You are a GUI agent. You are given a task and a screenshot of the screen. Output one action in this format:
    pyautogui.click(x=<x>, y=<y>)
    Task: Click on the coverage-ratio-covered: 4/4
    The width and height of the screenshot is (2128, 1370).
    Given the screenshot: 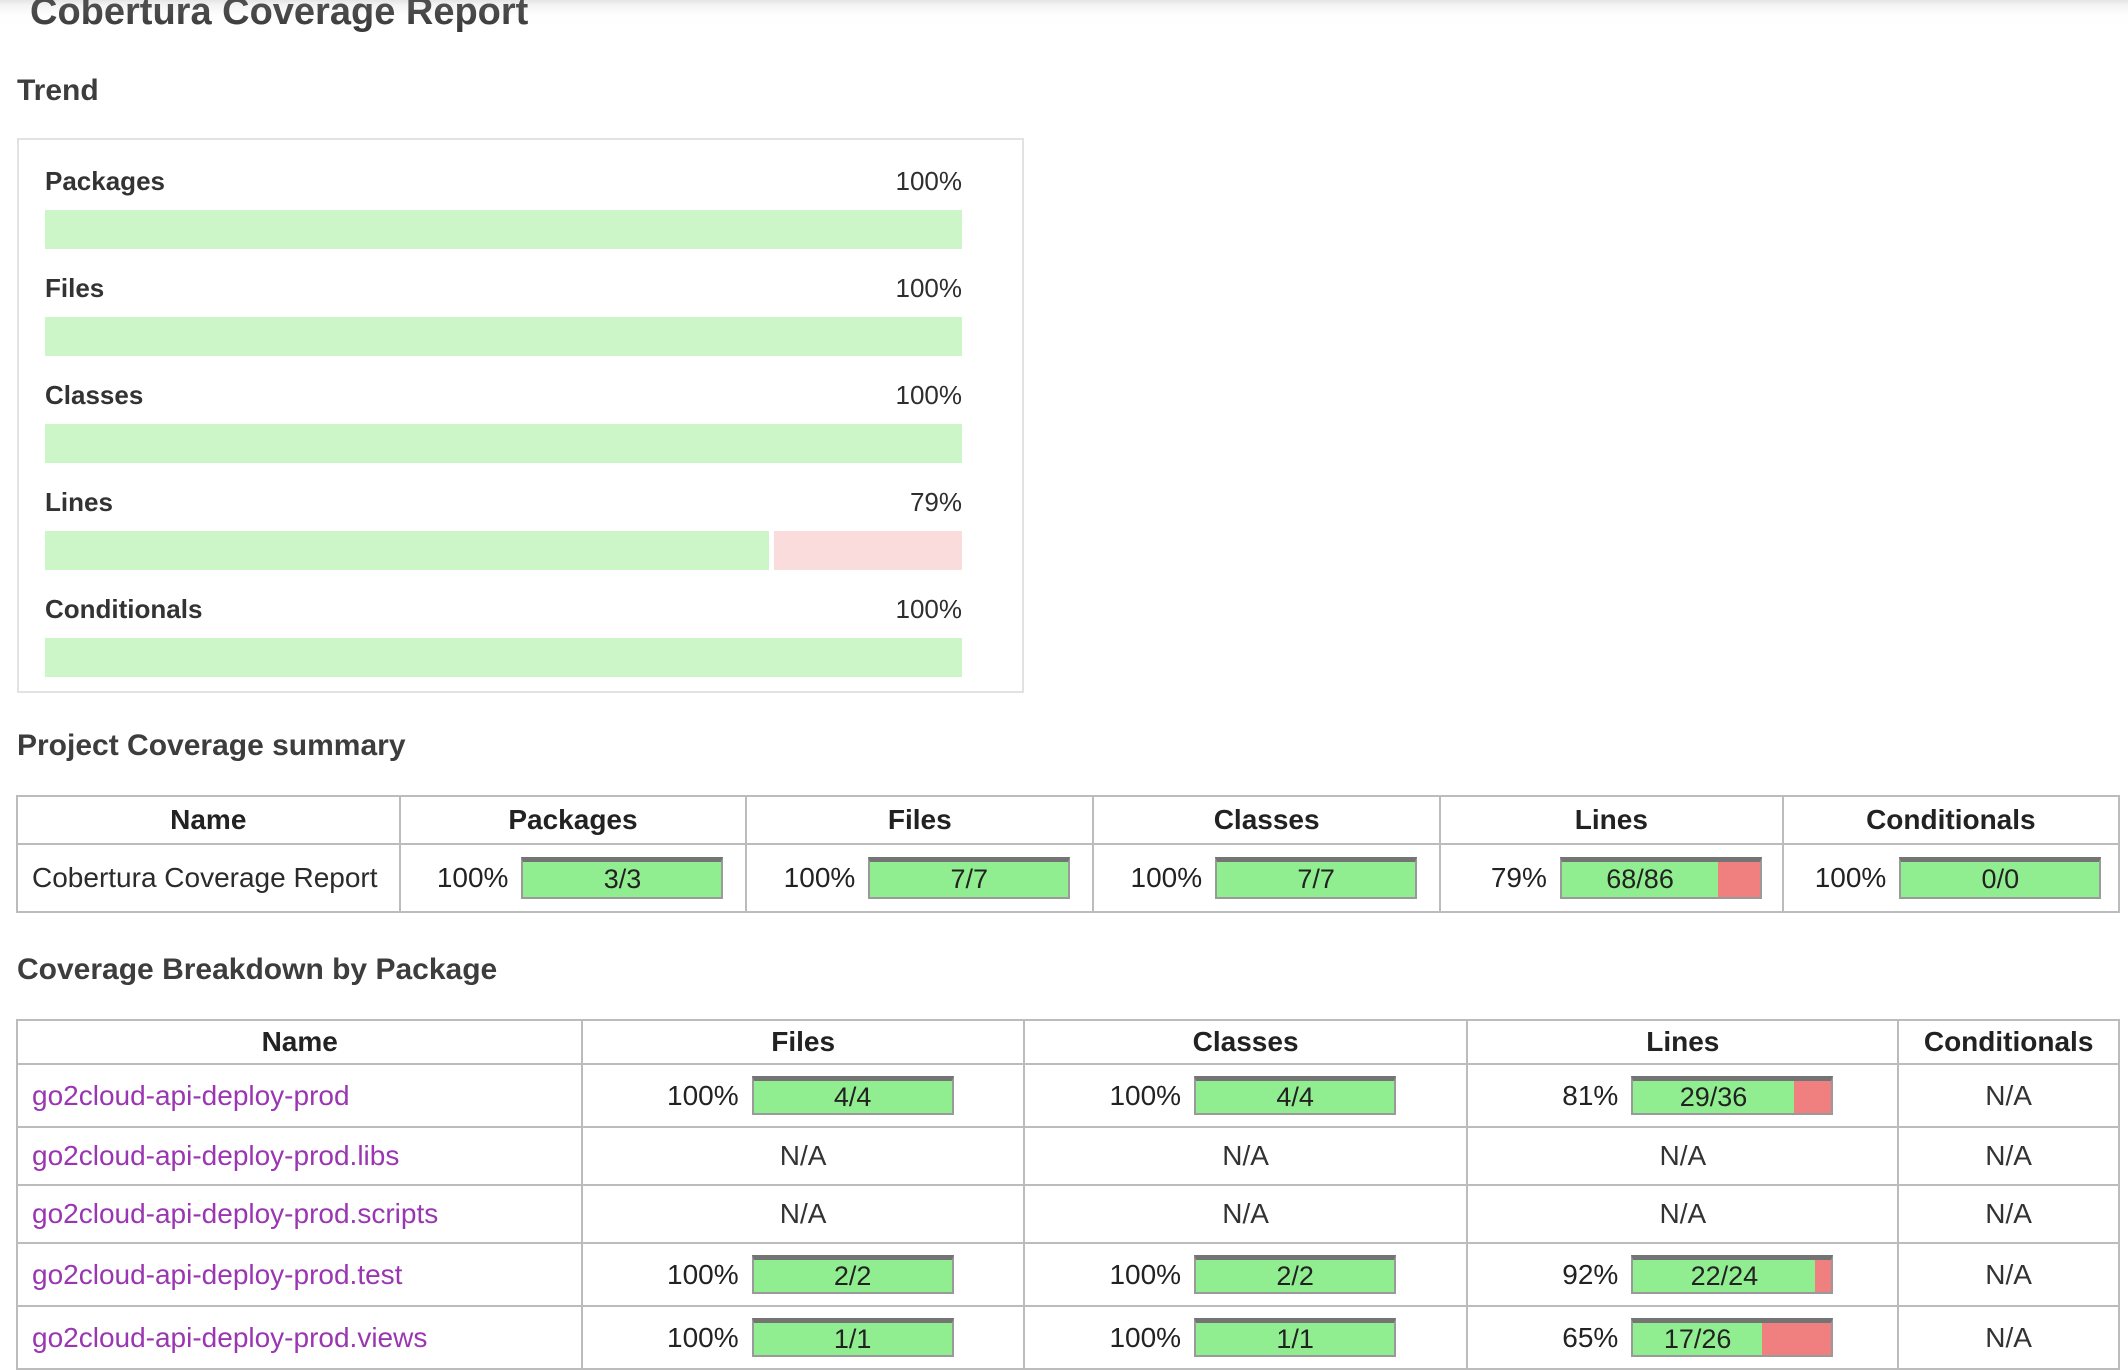 What is the action you would take?
    pyautogui.click(x=1295, y=1097)
    